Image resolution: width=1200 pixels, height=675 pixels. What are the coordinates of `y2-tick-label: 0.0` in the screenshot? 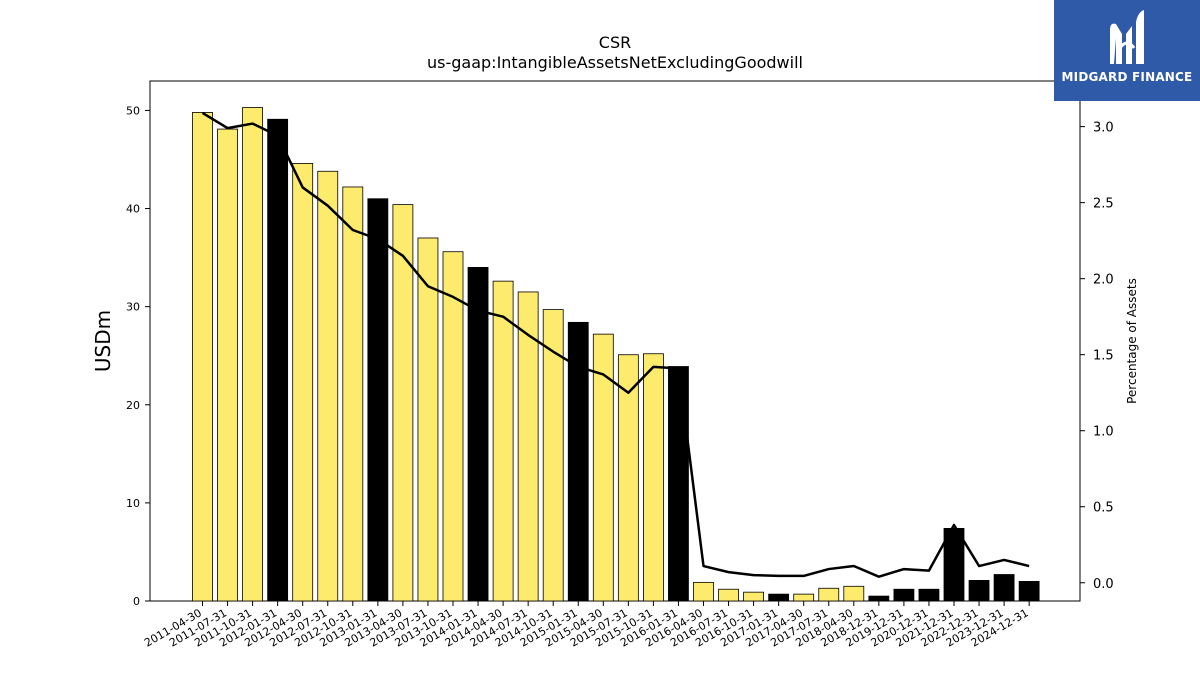 It's located at (1103, 584).